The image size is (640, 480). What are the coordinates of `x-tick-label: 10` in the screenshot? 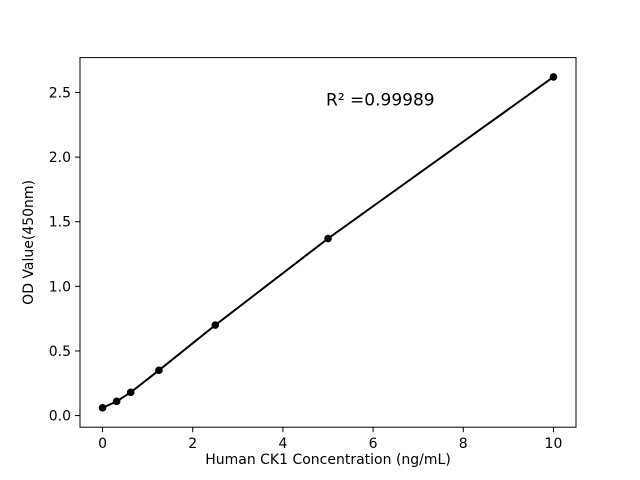 It's located at (554, 444).